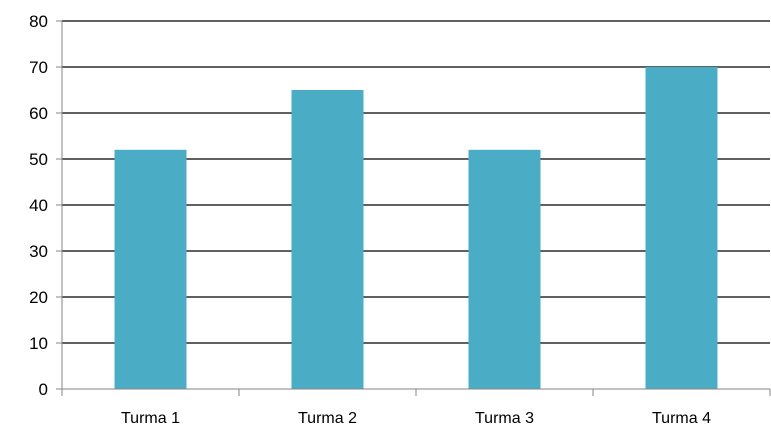  Describe the element at coordinates (38, 21) in the screenshot. I see `y-tick-label: 80` at that location.